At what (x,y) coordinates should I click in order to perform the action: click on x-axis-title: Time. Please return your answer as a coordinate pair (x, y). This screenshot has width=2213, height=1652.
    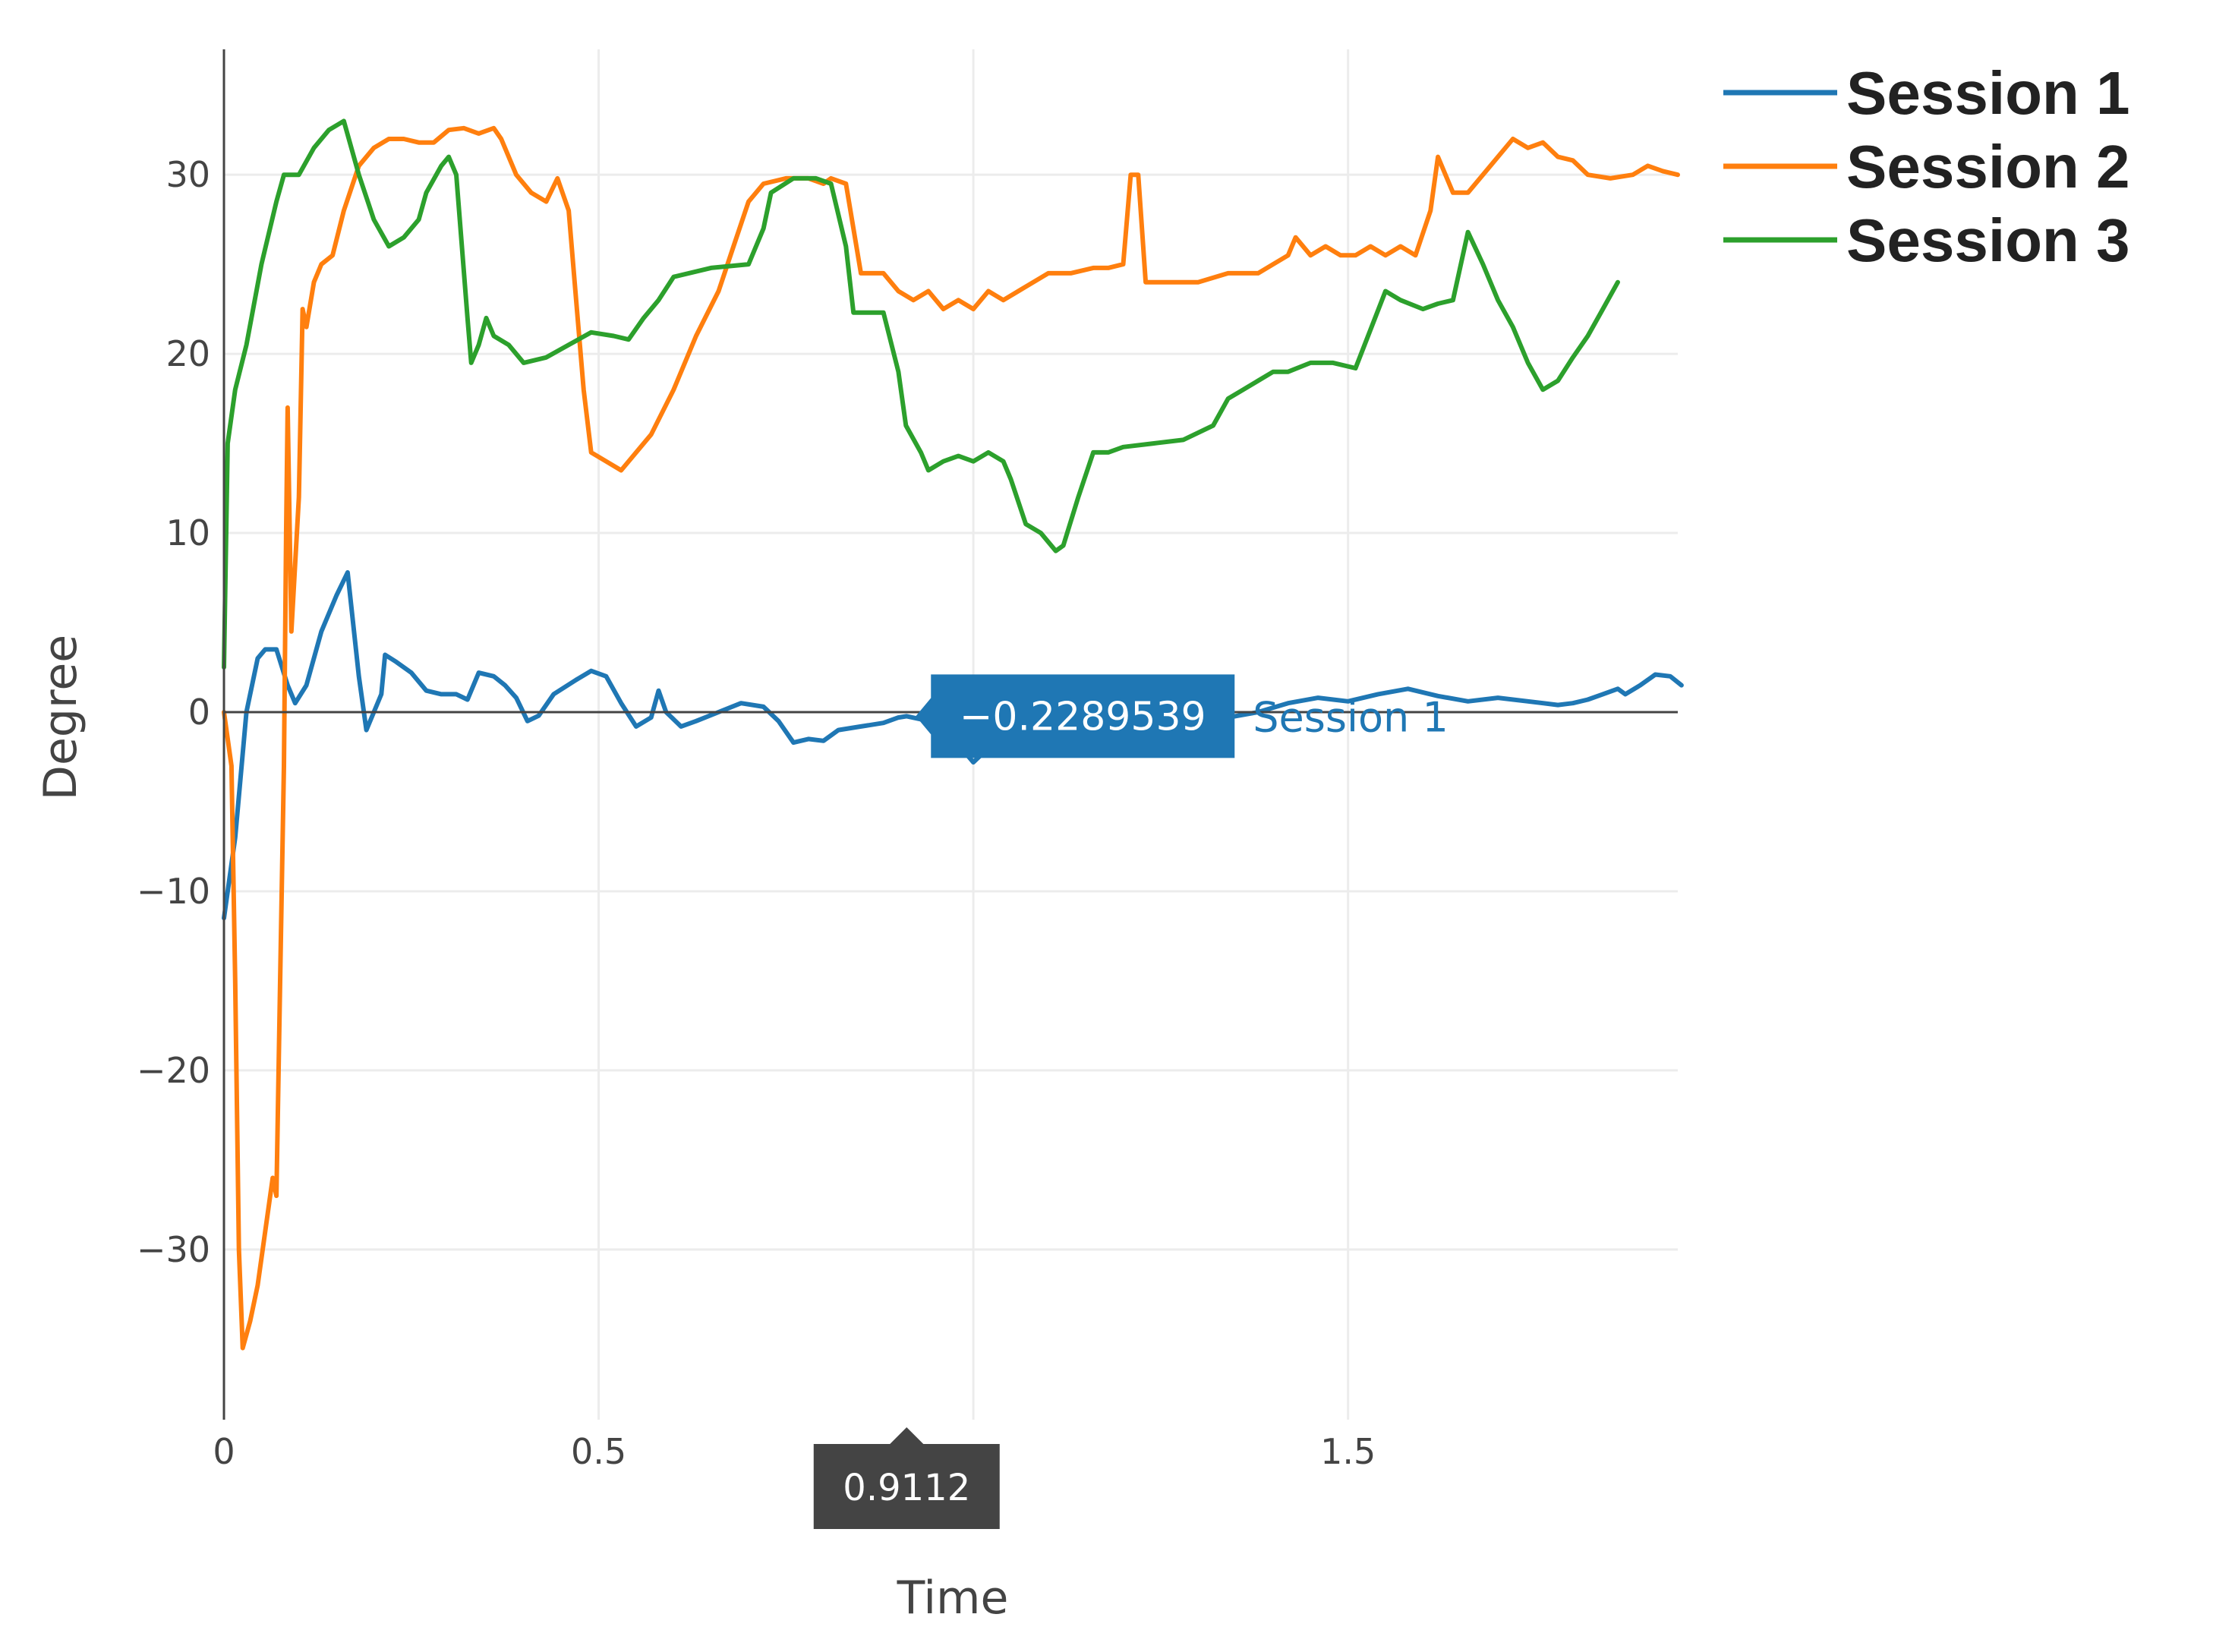
    Looking at the image, I should click on (953, 1598).